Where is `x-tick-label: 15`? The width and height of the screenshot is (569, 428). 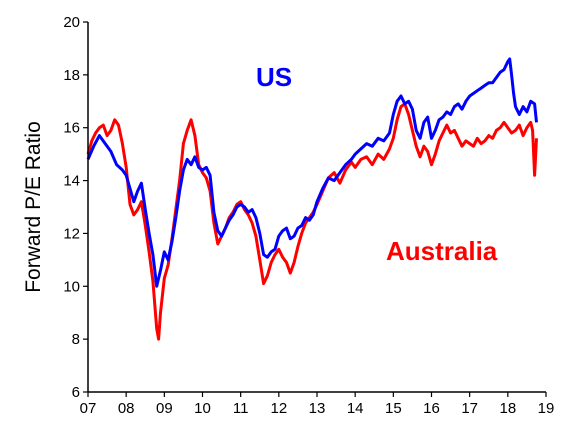 x-tick-label: 15 is located at coordinates (393, 408).